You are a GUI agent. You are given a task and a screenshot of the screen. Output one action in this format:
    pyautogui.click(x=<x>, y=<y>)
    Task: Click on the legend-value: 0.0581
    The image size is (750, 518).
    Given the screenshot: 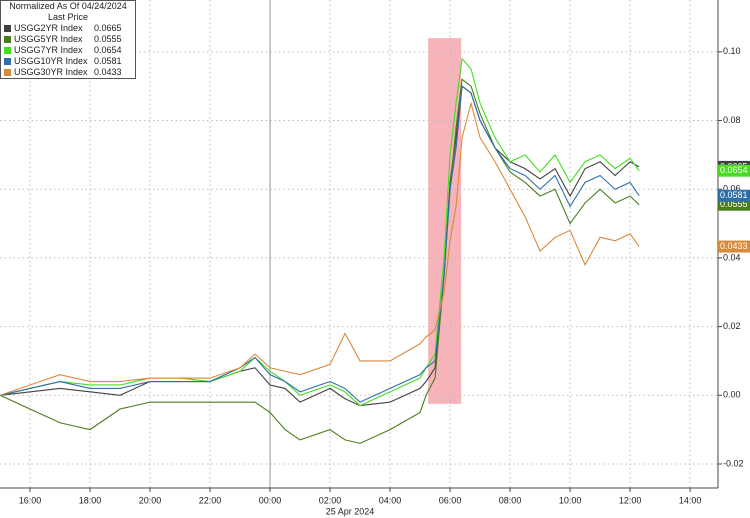 What is the action you would take?
    pyautogui.click(x=108, y=61)
    